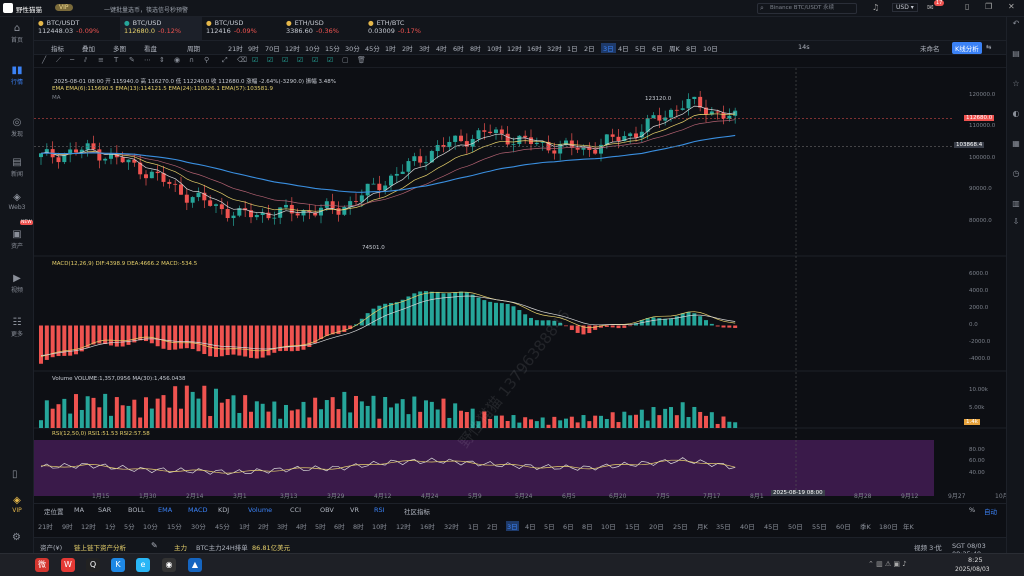  What do you see at coordinates (118, 565) in the screenshot?
I see `app-k-icon: K` at bounding box center [118, 565].